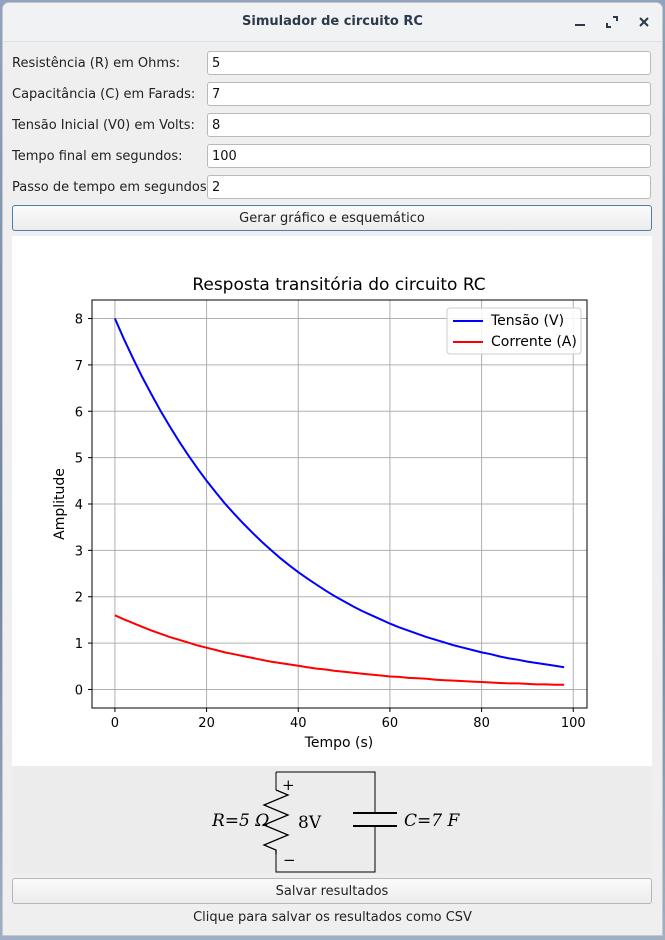 The height and width of the screenshot is (940, 665). Describe the element at coordinates (276, 821) in the screenshot. I see `resistor-symbol` at that location.